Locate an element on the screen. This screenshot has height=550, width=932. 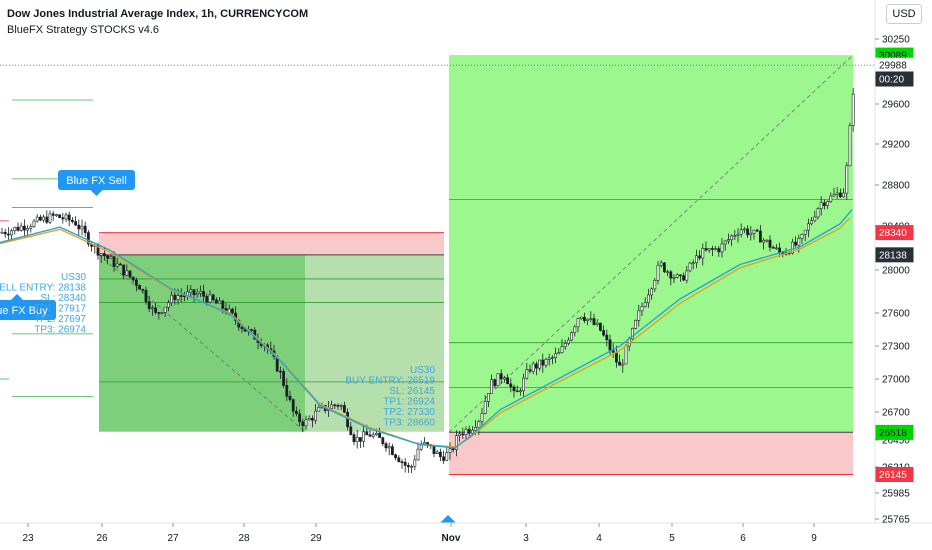
price-label: 26518 is located at coordinates (893, 433).